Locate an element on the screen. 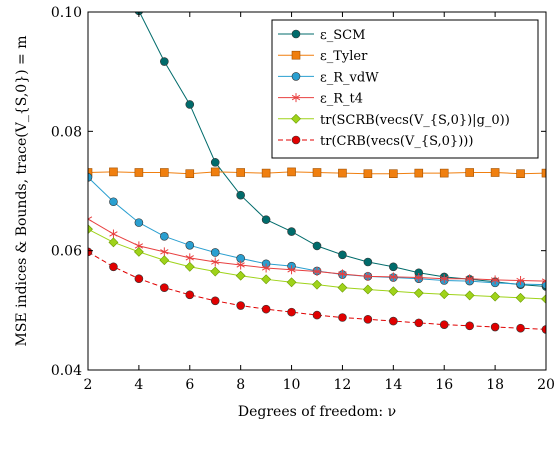 This screenshot has height=453, width=558. y-tick-label: 0.10 is located at coordinates (66, 13).